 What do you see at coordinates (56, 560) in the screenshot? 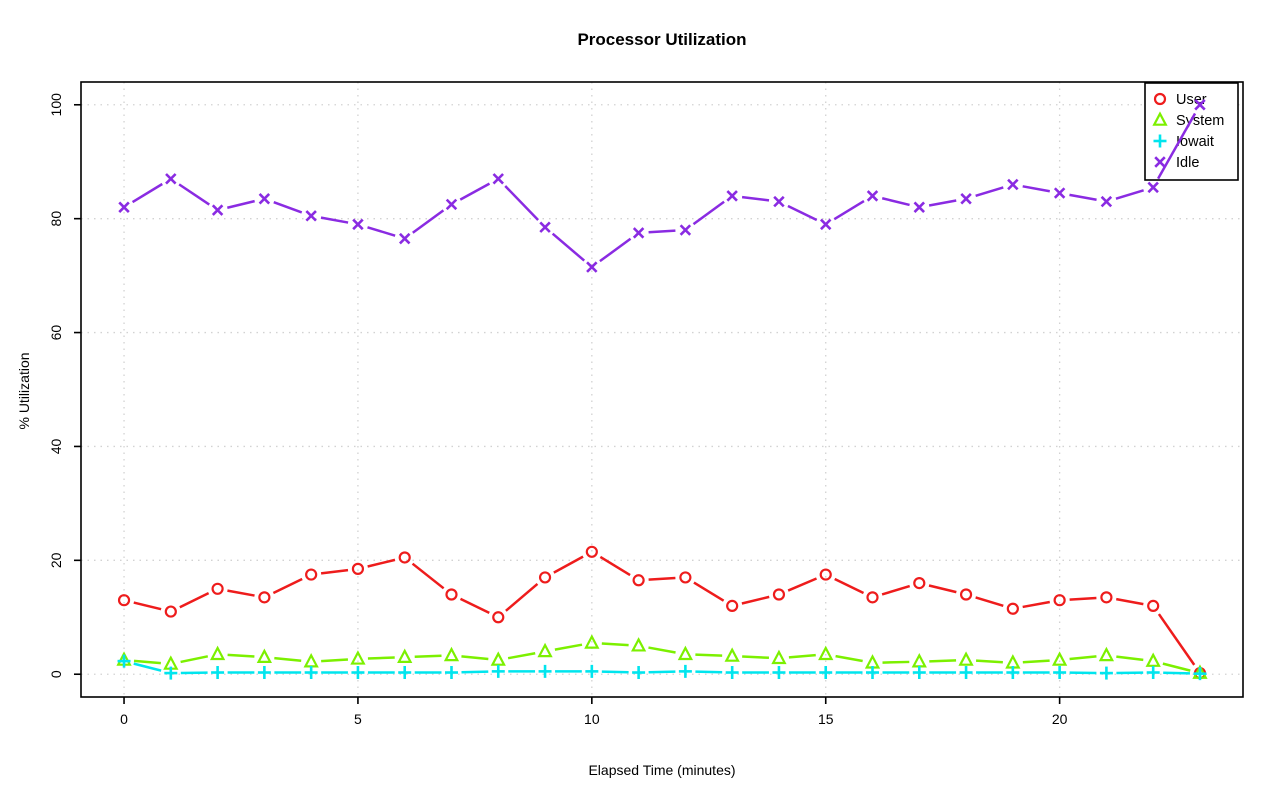
I see `y-tick-label: 20` at bounding box center [56, 560].